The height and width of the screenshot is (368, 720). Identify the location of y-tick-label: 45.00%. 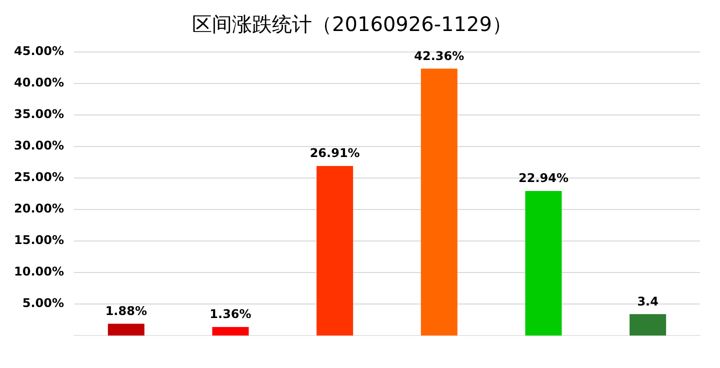
(39, 51).